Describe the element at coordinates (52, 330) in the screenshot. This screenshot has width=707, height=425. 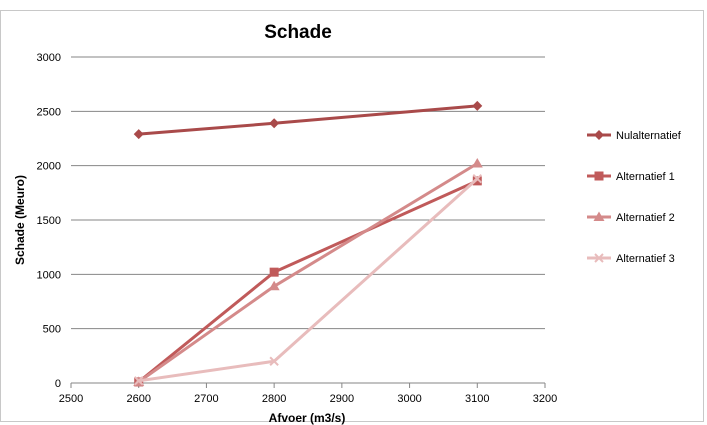
I see `y-tick-label: 500` at that location.